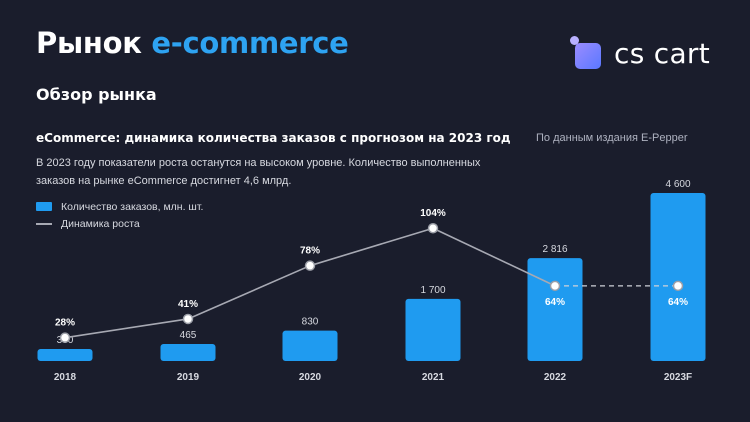 This screenshot has width=750, height=422. I want to click on cs-cart-logo: cs cart, so click(640, 53).